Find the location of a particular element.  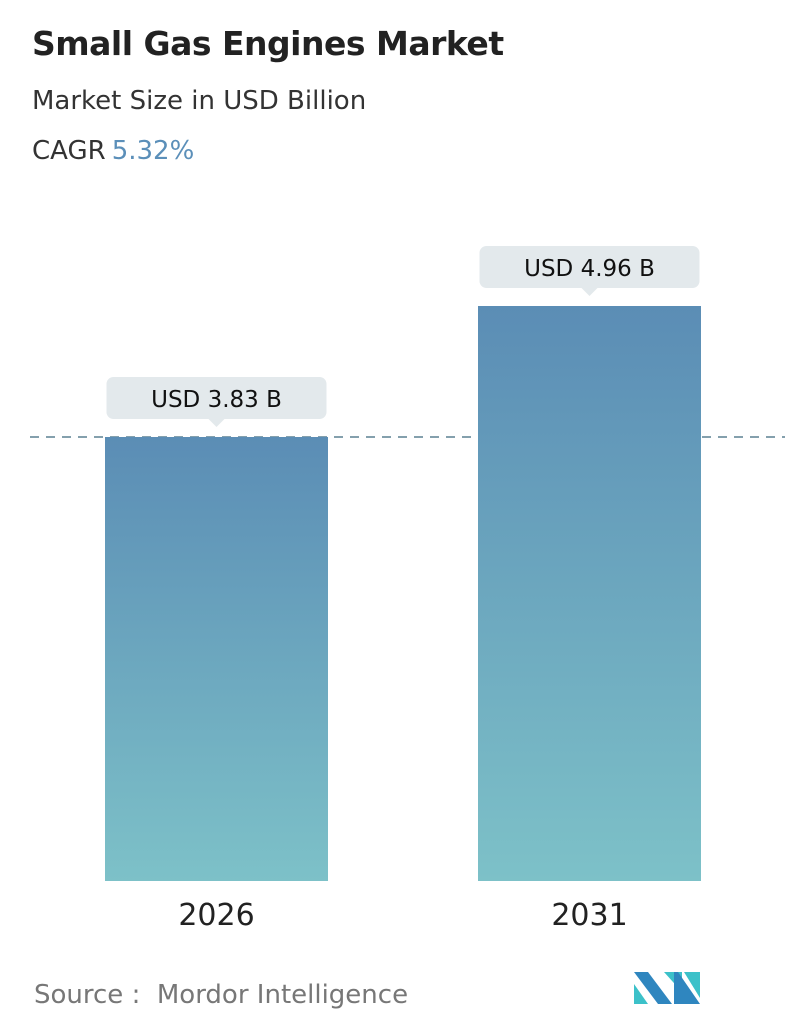

x-tick-label: 2031 is located at coordinates (589, 915).